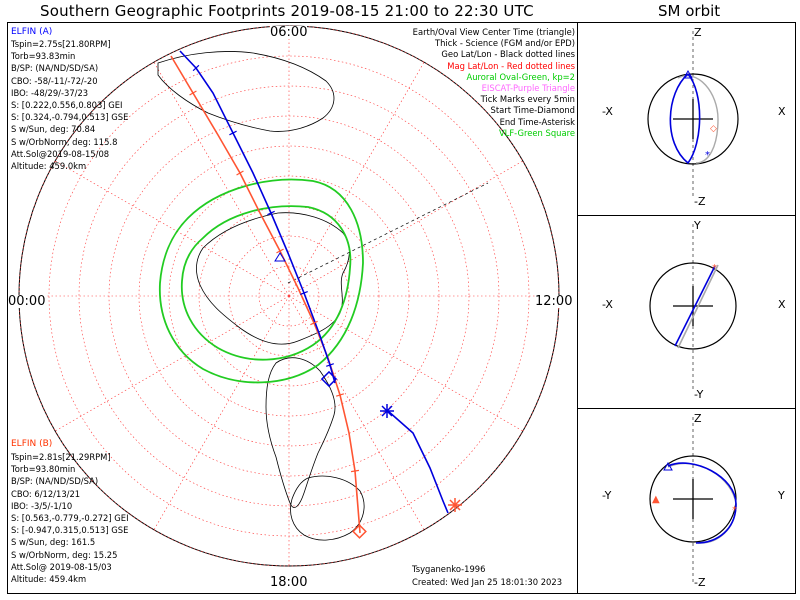 The height and width of the screenshot is (600, 800). I want to click on legend-item: Geo Lat/Lon - Black dotted lines, so click(508, 54).